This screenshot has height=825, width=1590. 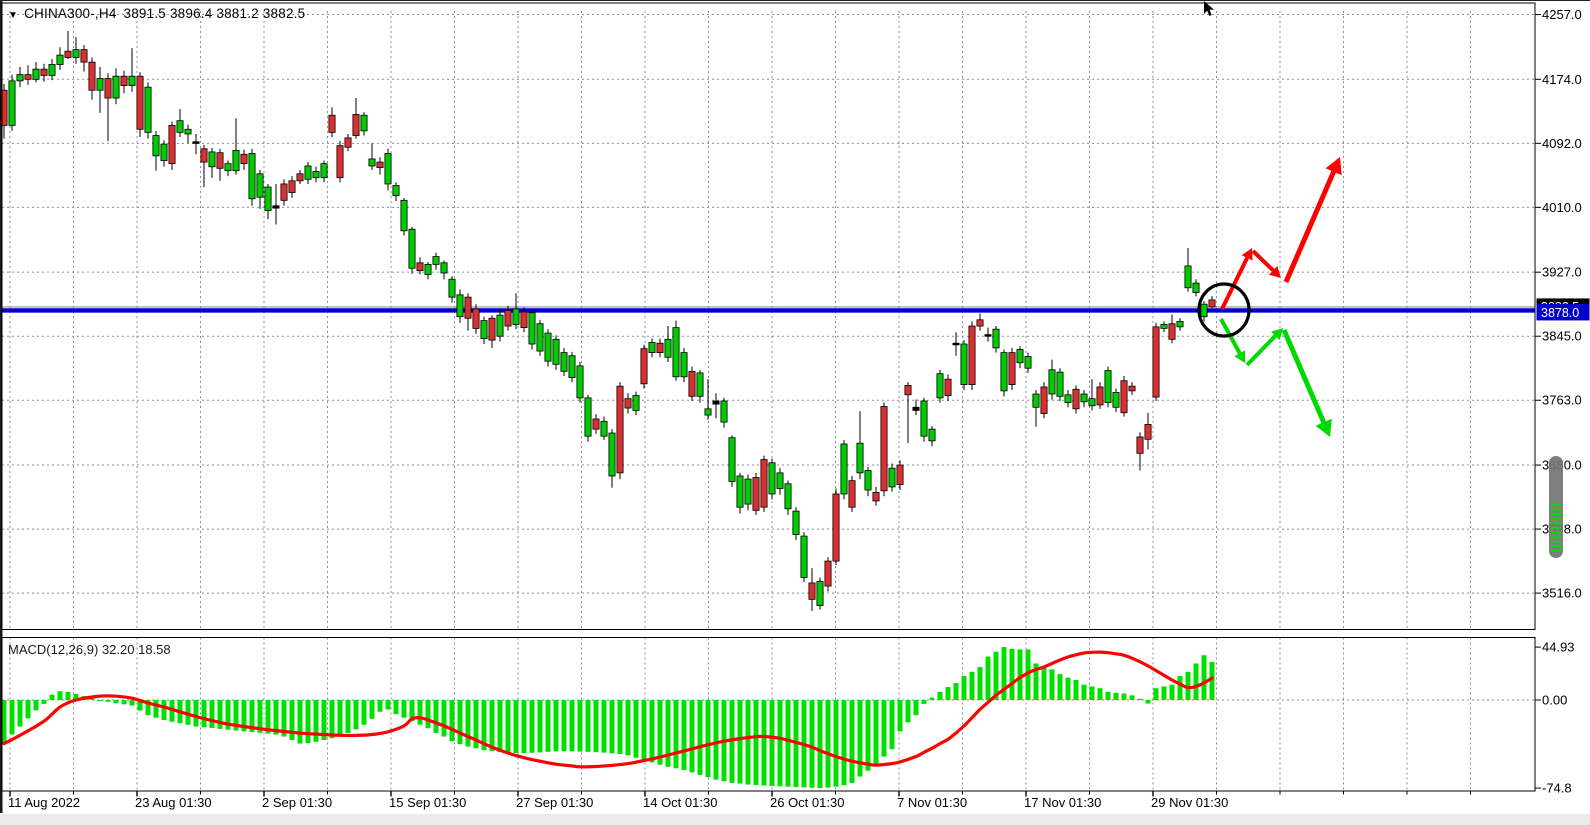 I want to click on macd-axis-label: 0.00, so click(x=1554, y=700).